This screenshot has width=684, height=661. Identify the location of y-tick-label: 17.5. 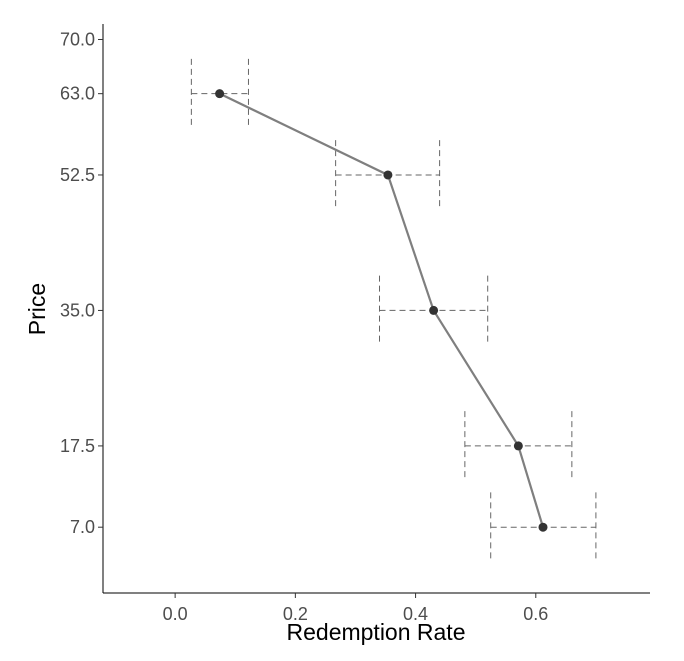
(77, 446).